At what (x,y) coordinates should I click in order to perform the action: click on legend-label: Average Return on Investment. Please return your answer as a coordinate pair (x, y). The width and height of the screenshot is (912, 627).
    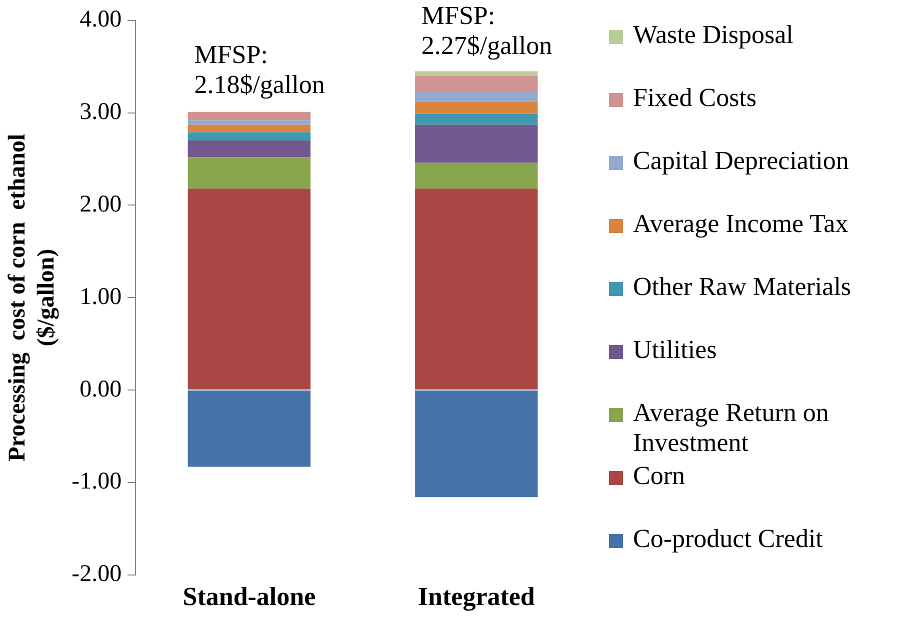
    Looking at the image, I should click on (731, 428).